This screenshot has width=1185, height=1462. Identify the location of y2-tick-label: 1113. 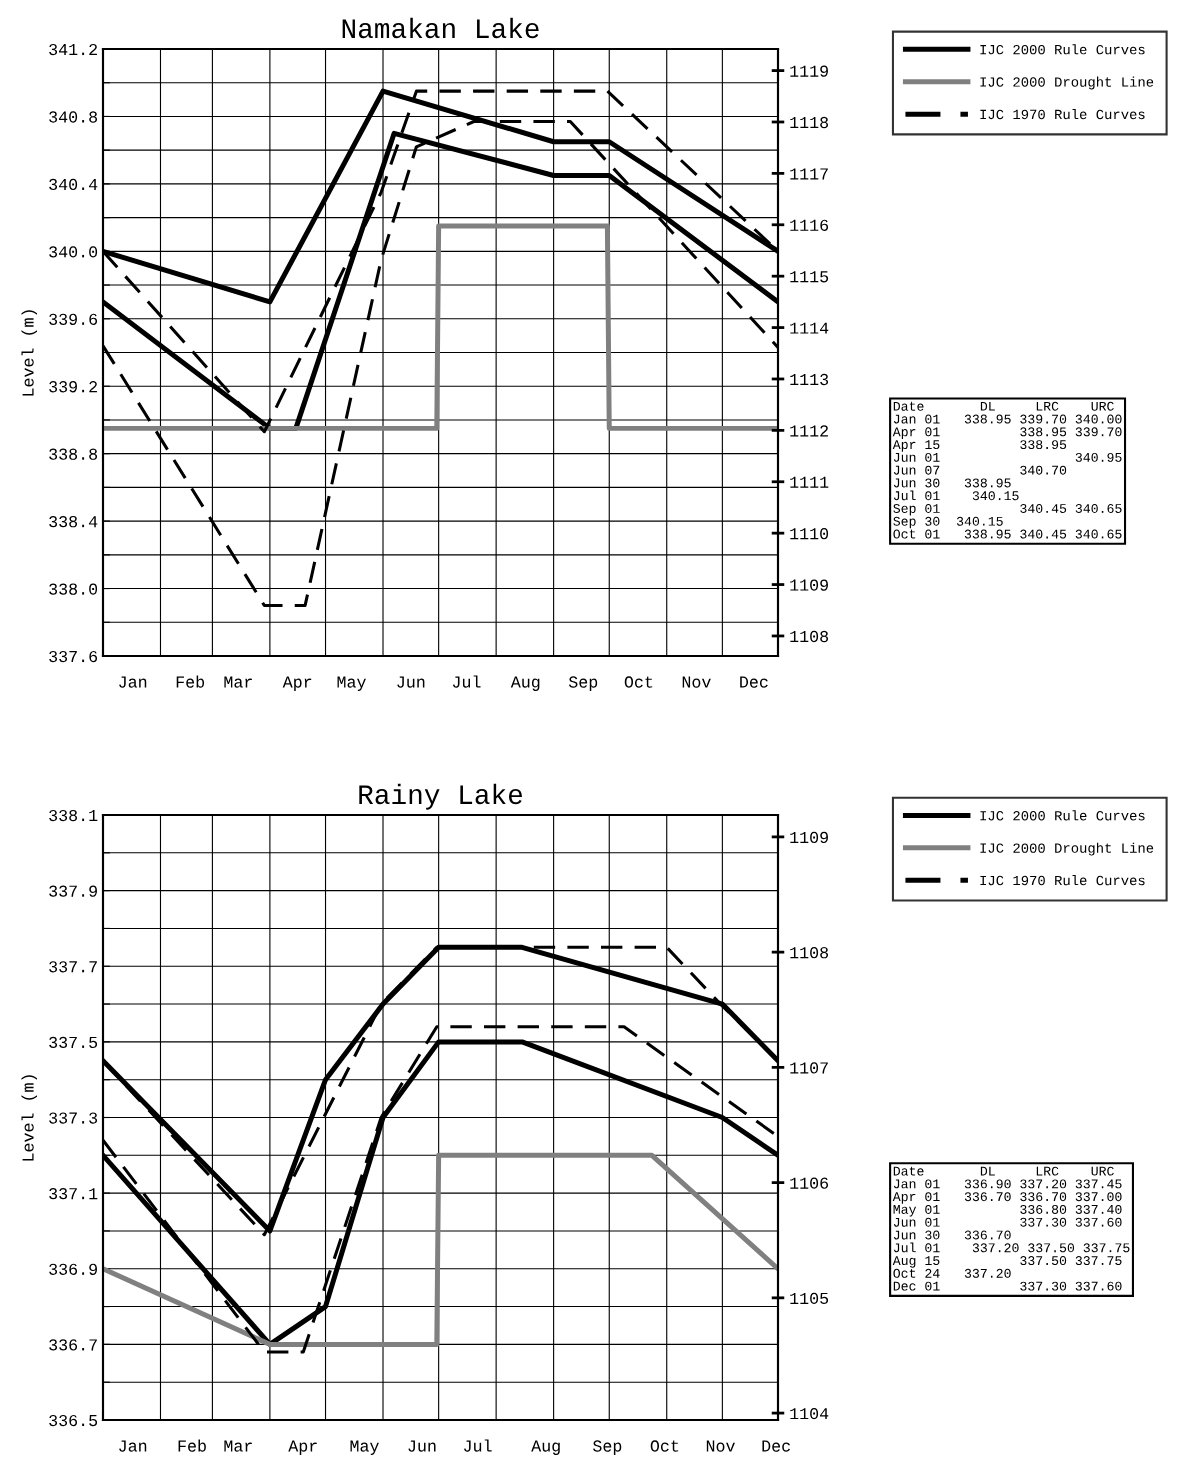
(809, 379).